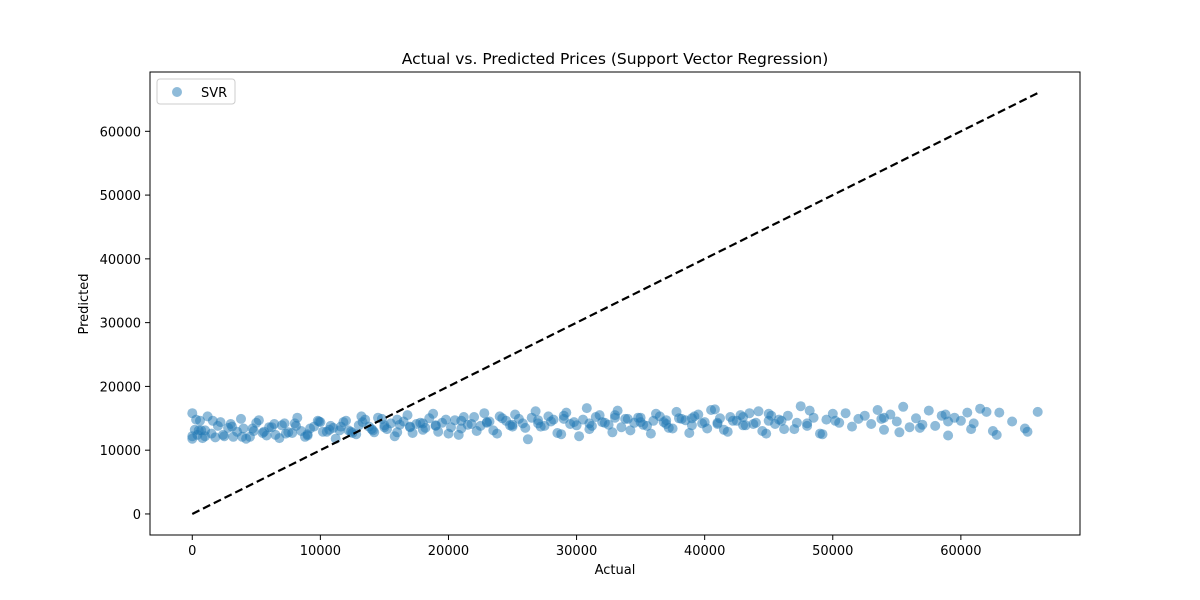  Describe the element at coordinates (120, 196) in the screenshot. I see `y-tick-label: 50000` at that location.